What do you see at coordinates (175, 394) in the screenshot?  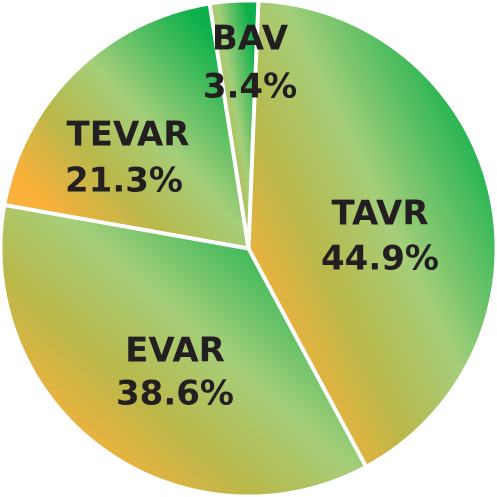 I see `slice-value-evar: 38.6%` at bounding box center [175, 394].